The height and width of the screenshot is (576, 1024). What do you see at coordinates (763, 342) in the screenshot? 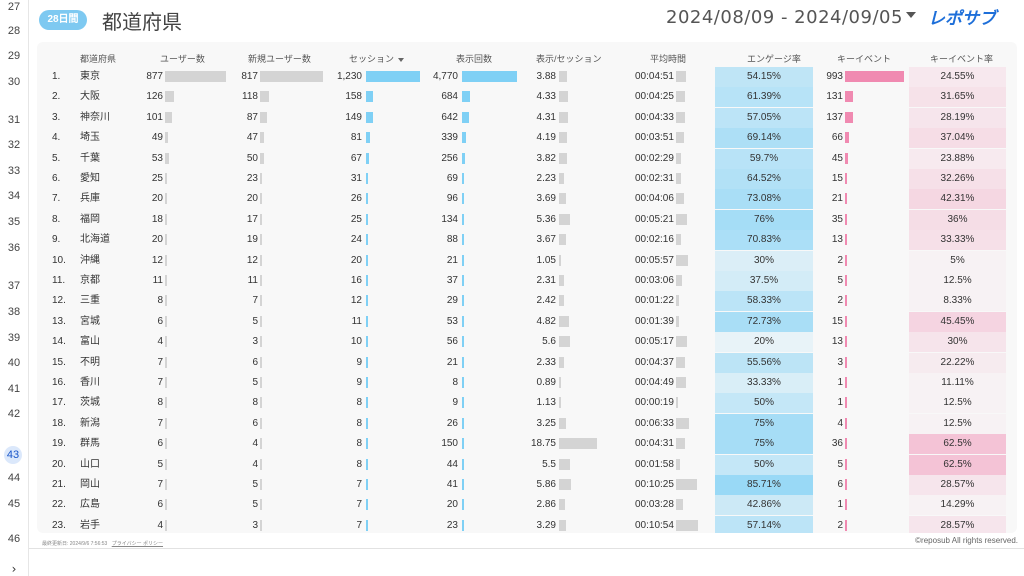
I see `engagement-rate-value: 20%` at bounding box center [763, 342].